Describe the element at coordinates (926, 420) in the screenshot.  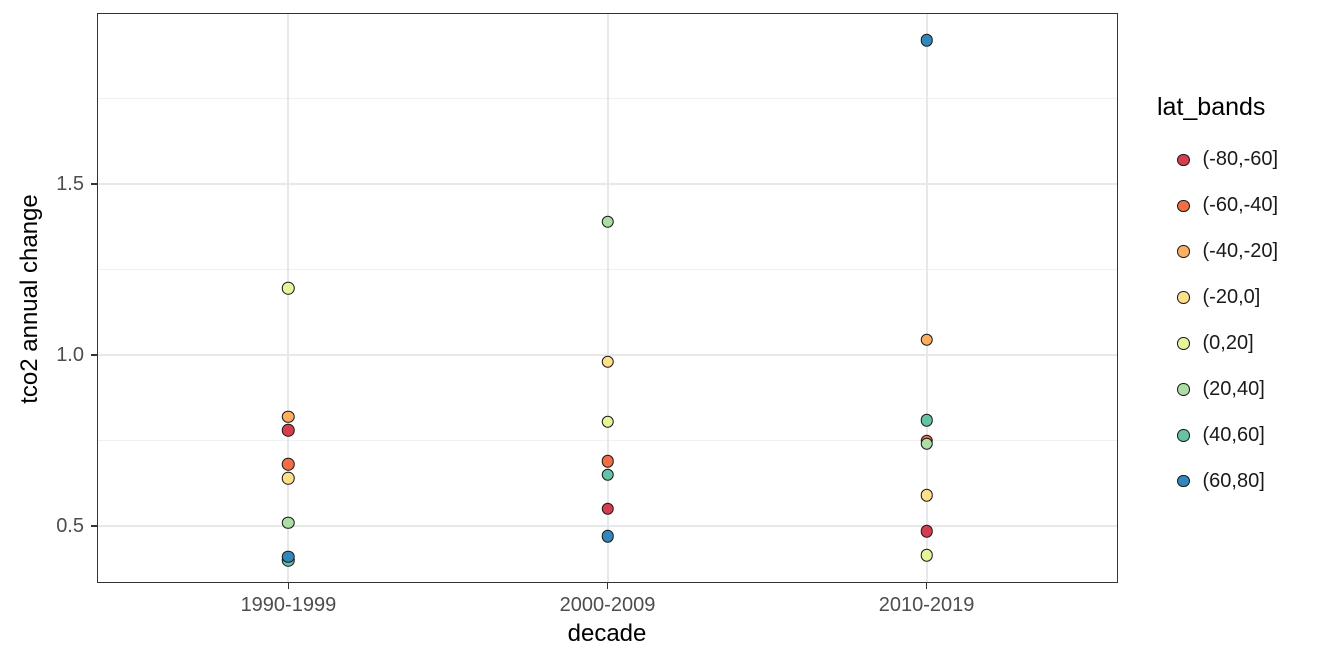
I see `point-(40,60]-2010-2019` at that location.